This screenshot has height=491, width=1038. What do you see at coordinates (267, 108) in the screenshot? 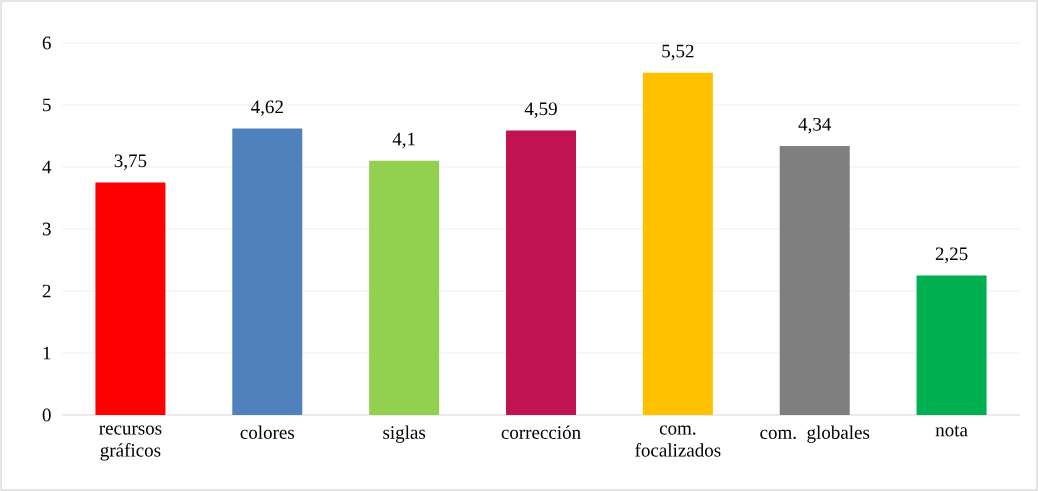
I see `data-label: 4,62` at bounding box center [267, 108].